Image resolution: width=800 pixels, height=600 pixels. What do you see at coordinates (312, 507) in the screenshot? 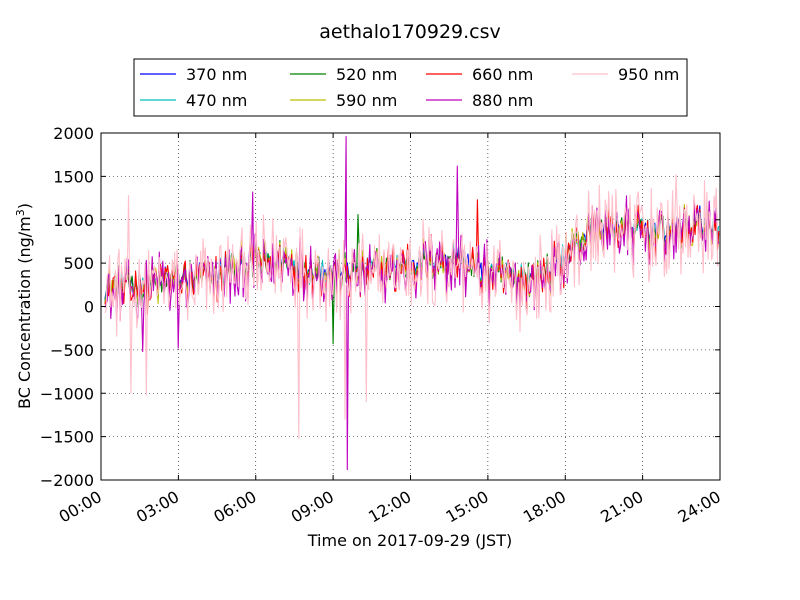
I see `x-tick-label: 09:00` at bounding box center [312, 507].